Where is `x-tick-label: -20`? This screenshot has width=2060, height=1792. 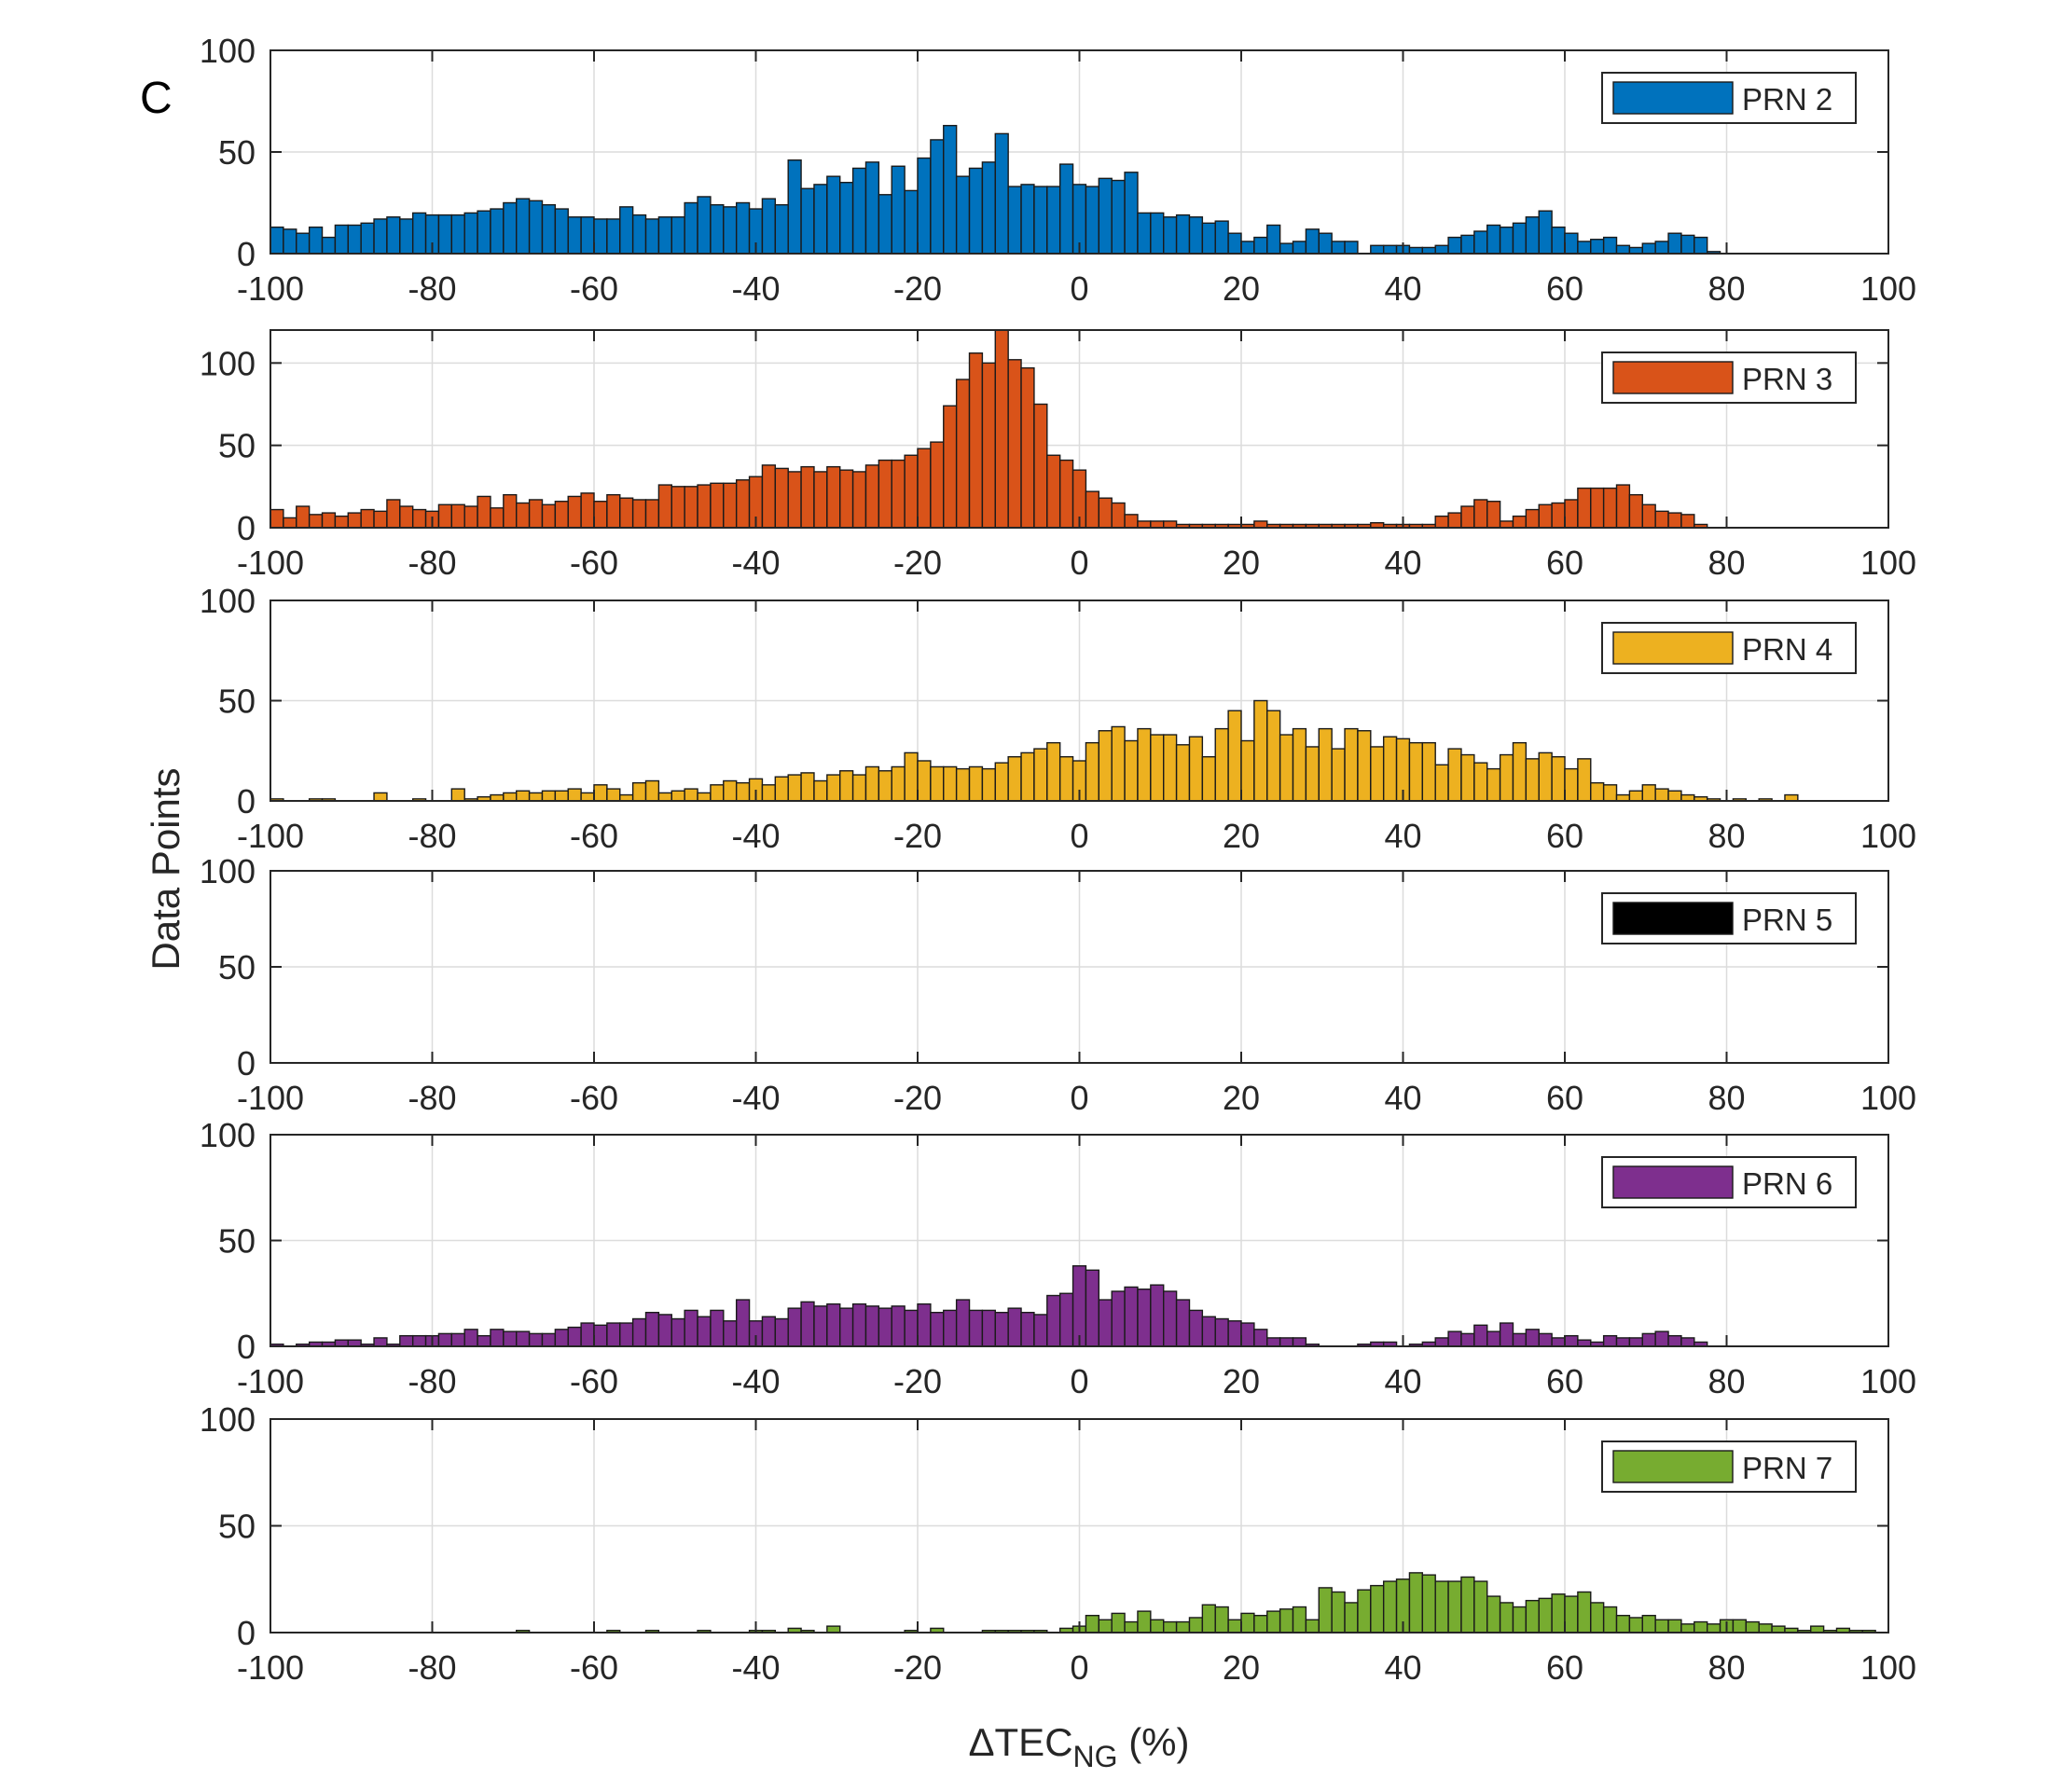
x-tick-label: -20 is located at coordinates (917, 288).